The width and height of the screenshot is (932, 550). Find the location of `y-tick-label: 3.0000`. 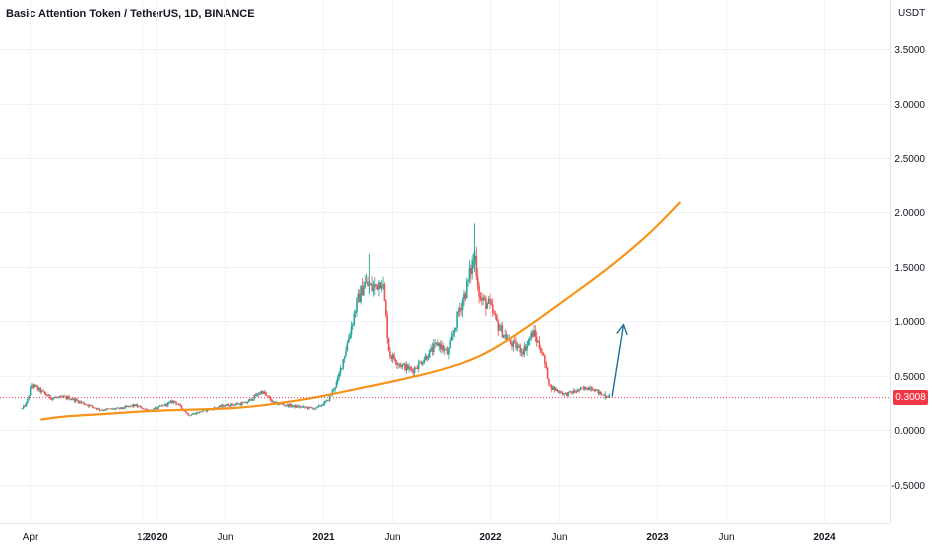

y-tick-label: 3.0000 is located at coordinates (909, 105).